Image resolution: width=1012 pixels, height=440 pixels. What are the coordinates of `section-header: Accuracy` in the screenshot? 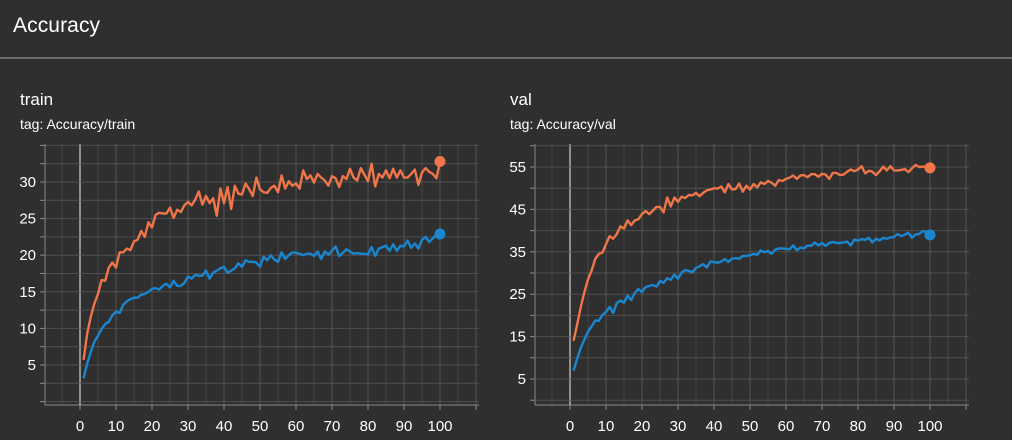 It's located at (506, 29).